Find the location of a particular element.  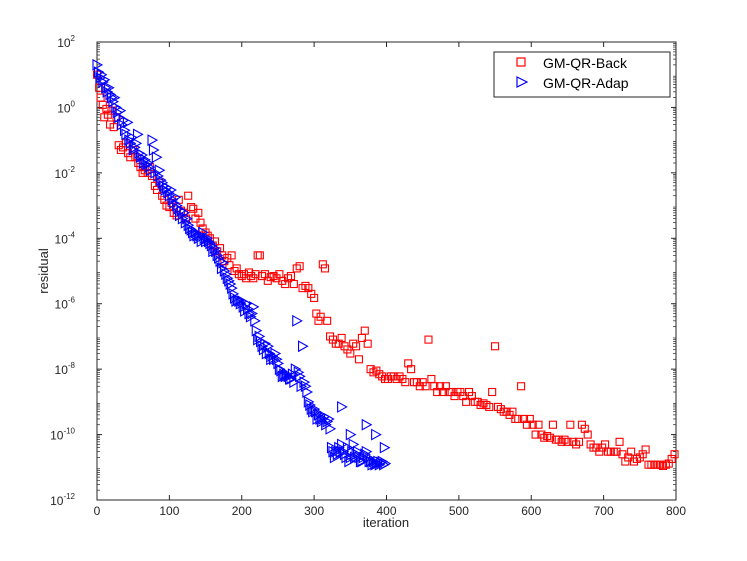

y-tick-label: 10⁻¹² is located at coordinates (62, 500).